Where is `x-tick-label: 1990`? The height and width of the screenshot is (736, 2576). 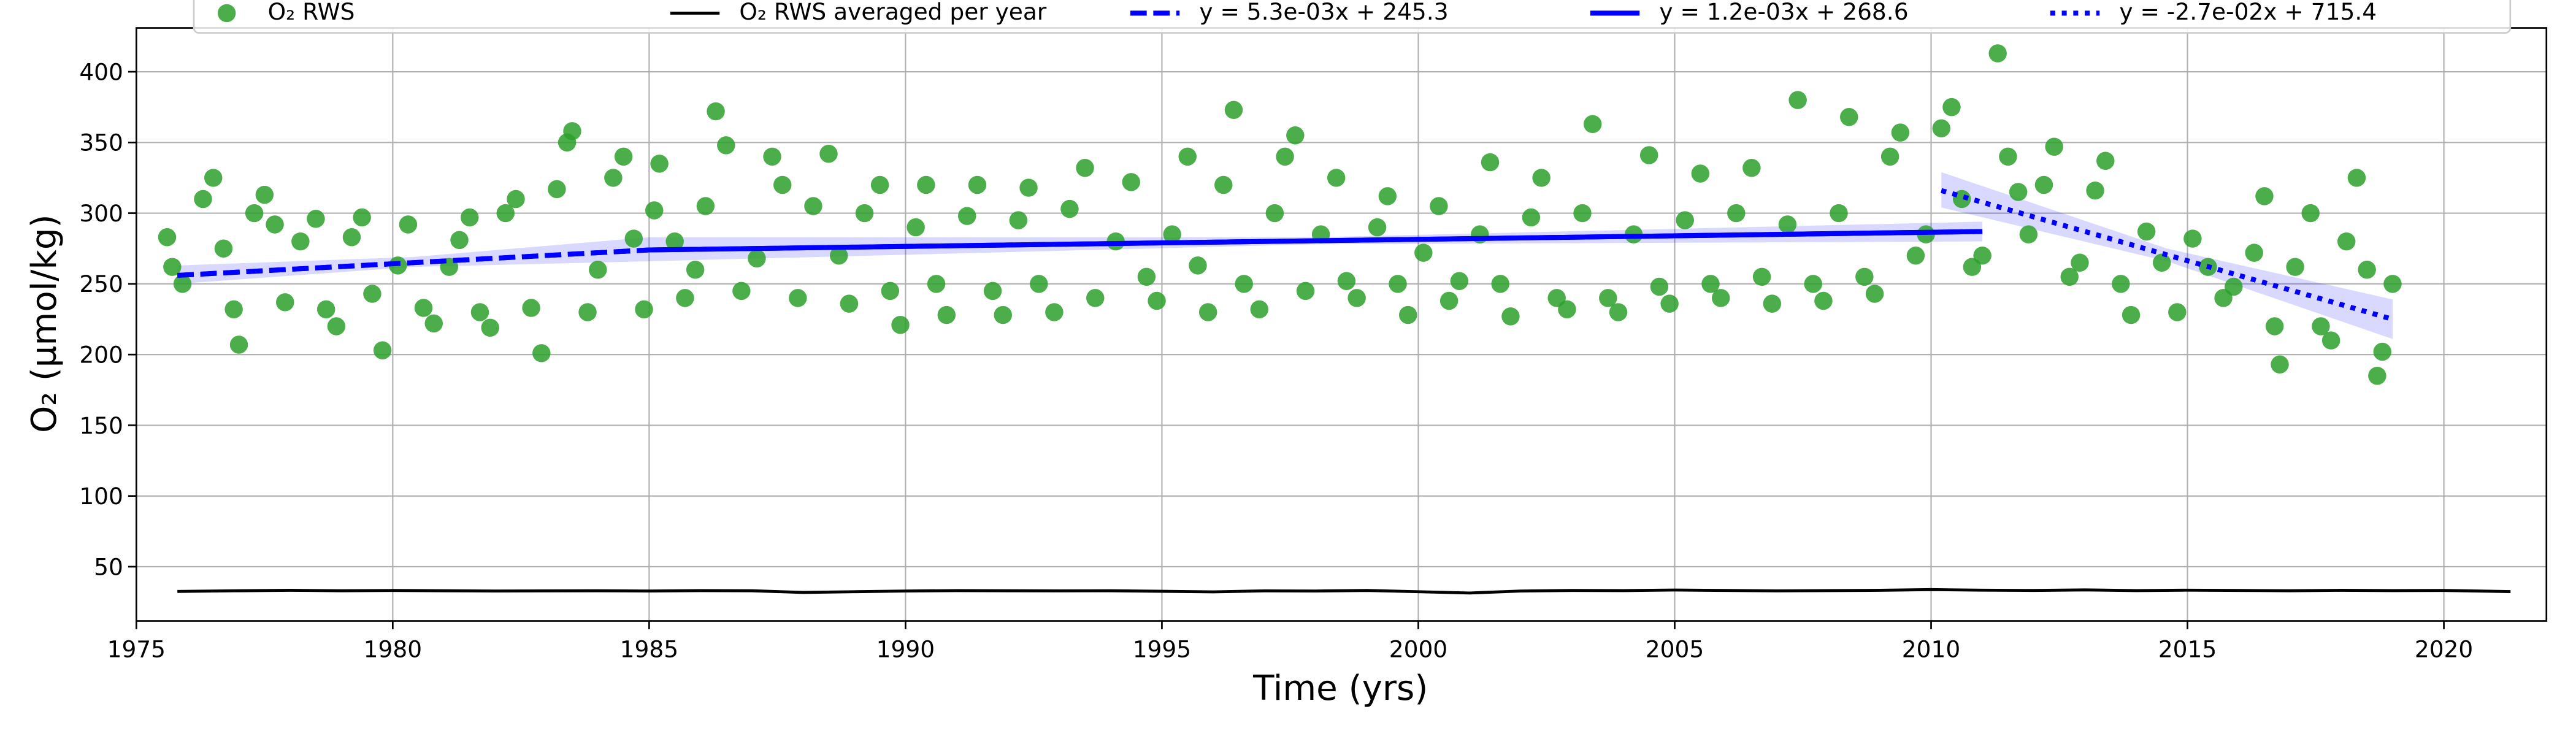
x-tick-label: 1990 is located at coordinates (905, 648).